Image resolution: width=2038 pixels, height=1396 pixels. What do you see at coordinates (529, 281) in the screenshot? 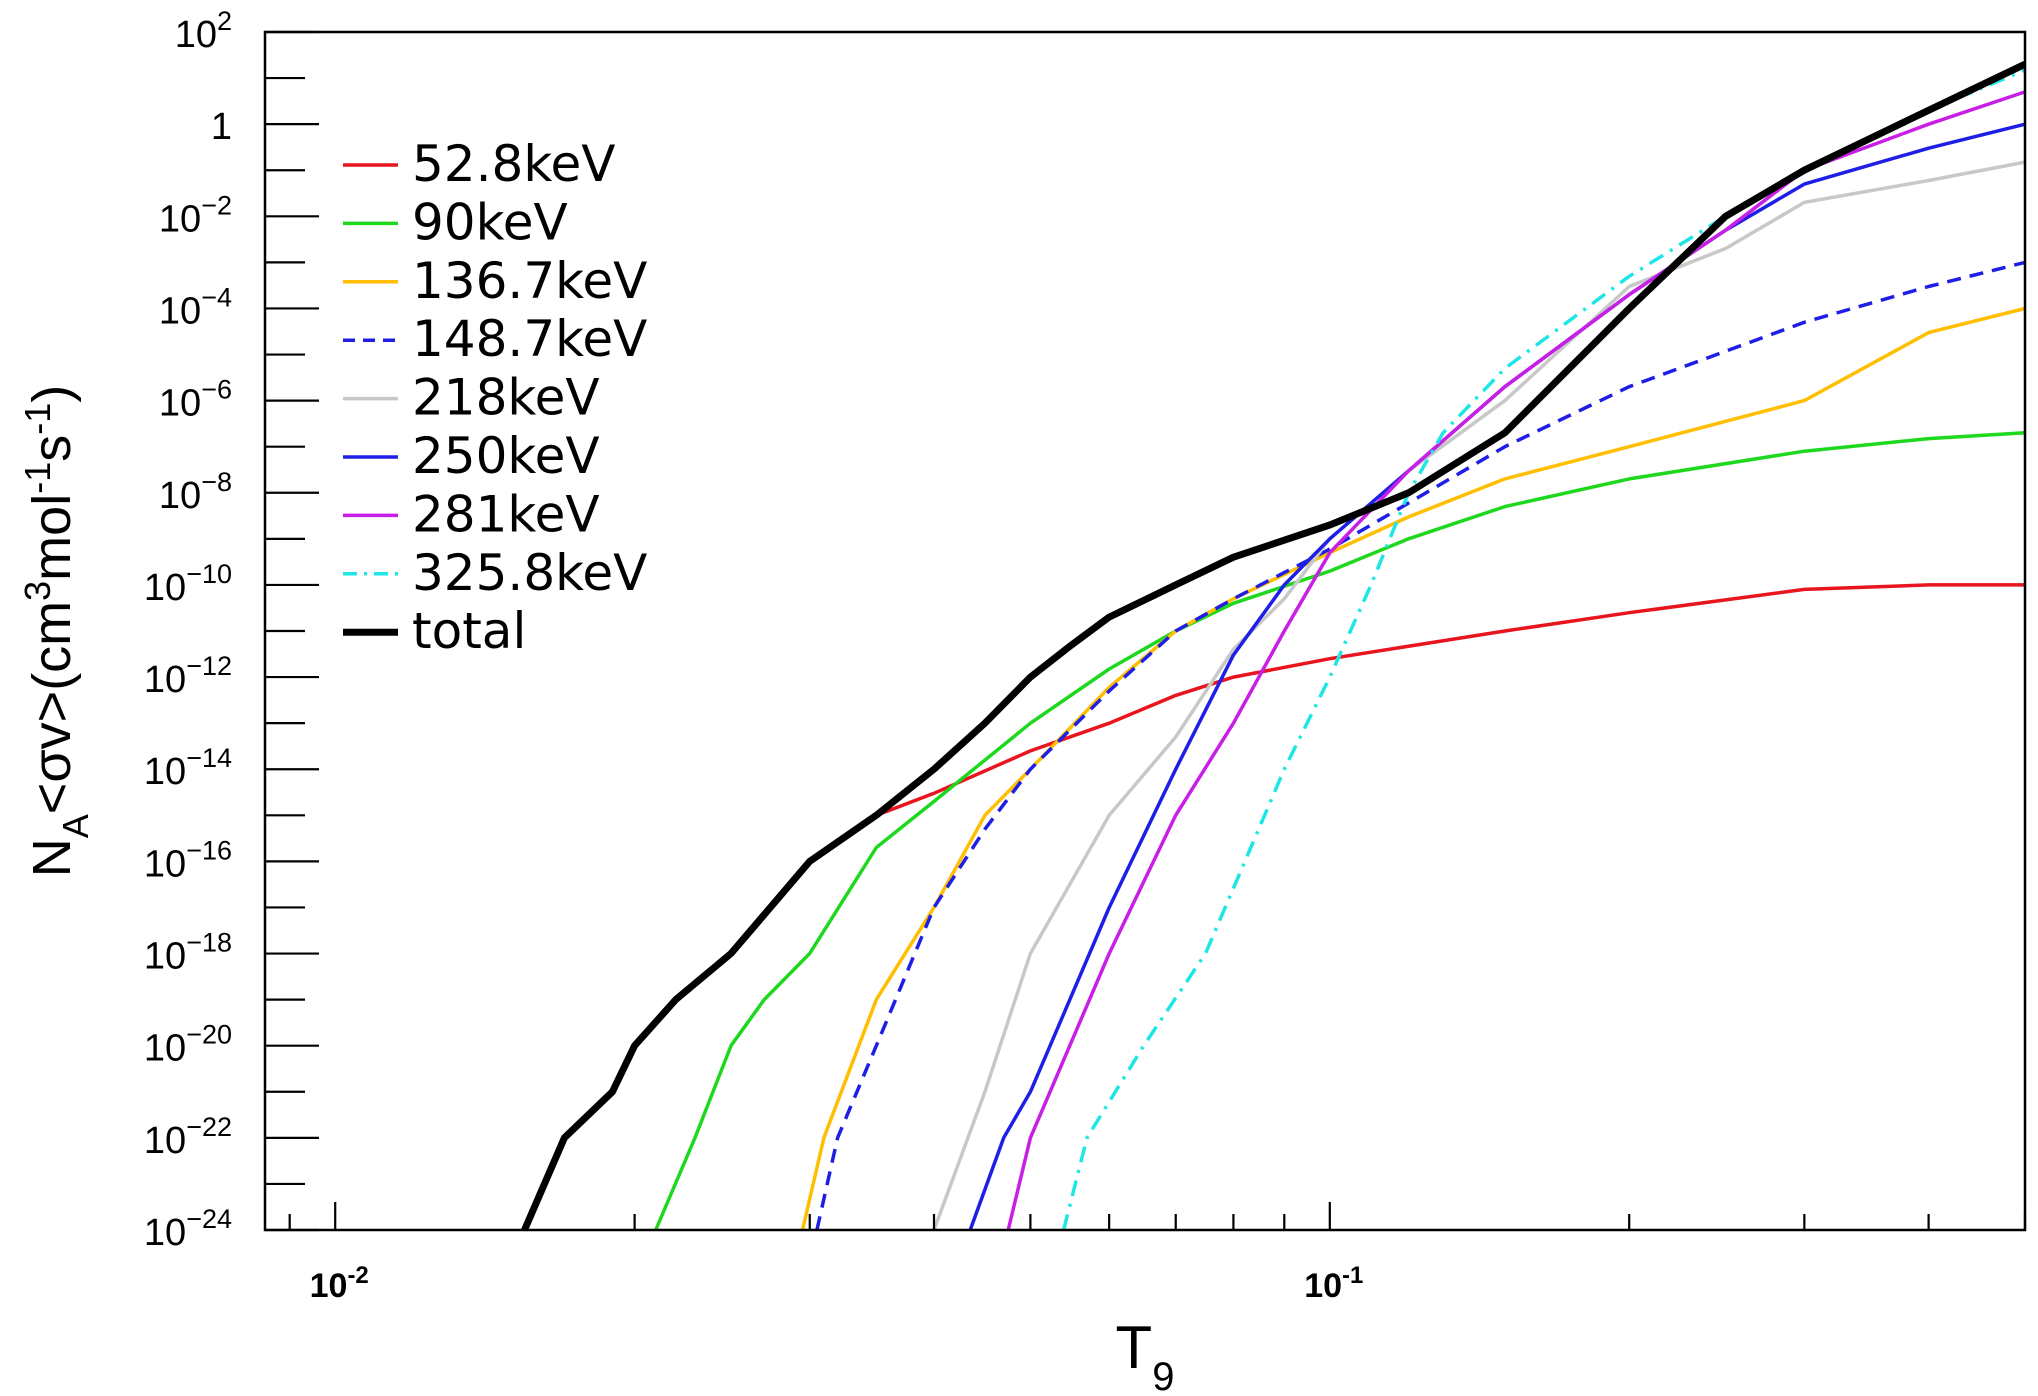
I see `legend-label: 136.7keV` at bounding box center [529, 281].